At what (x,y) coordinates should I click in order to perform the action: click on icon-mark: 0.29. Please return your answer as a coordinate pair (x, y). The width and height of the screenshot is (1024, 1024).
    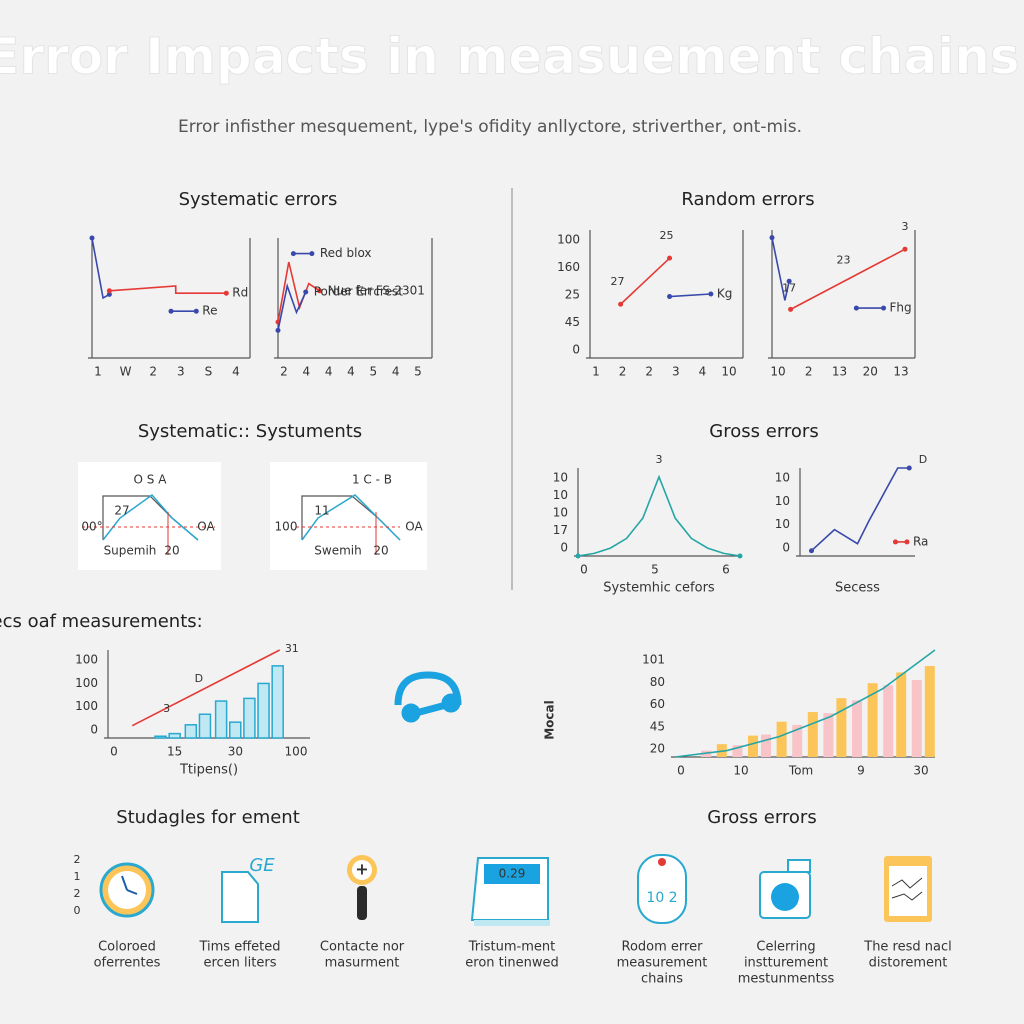
    Looking at the image, I should click on (512, 874).